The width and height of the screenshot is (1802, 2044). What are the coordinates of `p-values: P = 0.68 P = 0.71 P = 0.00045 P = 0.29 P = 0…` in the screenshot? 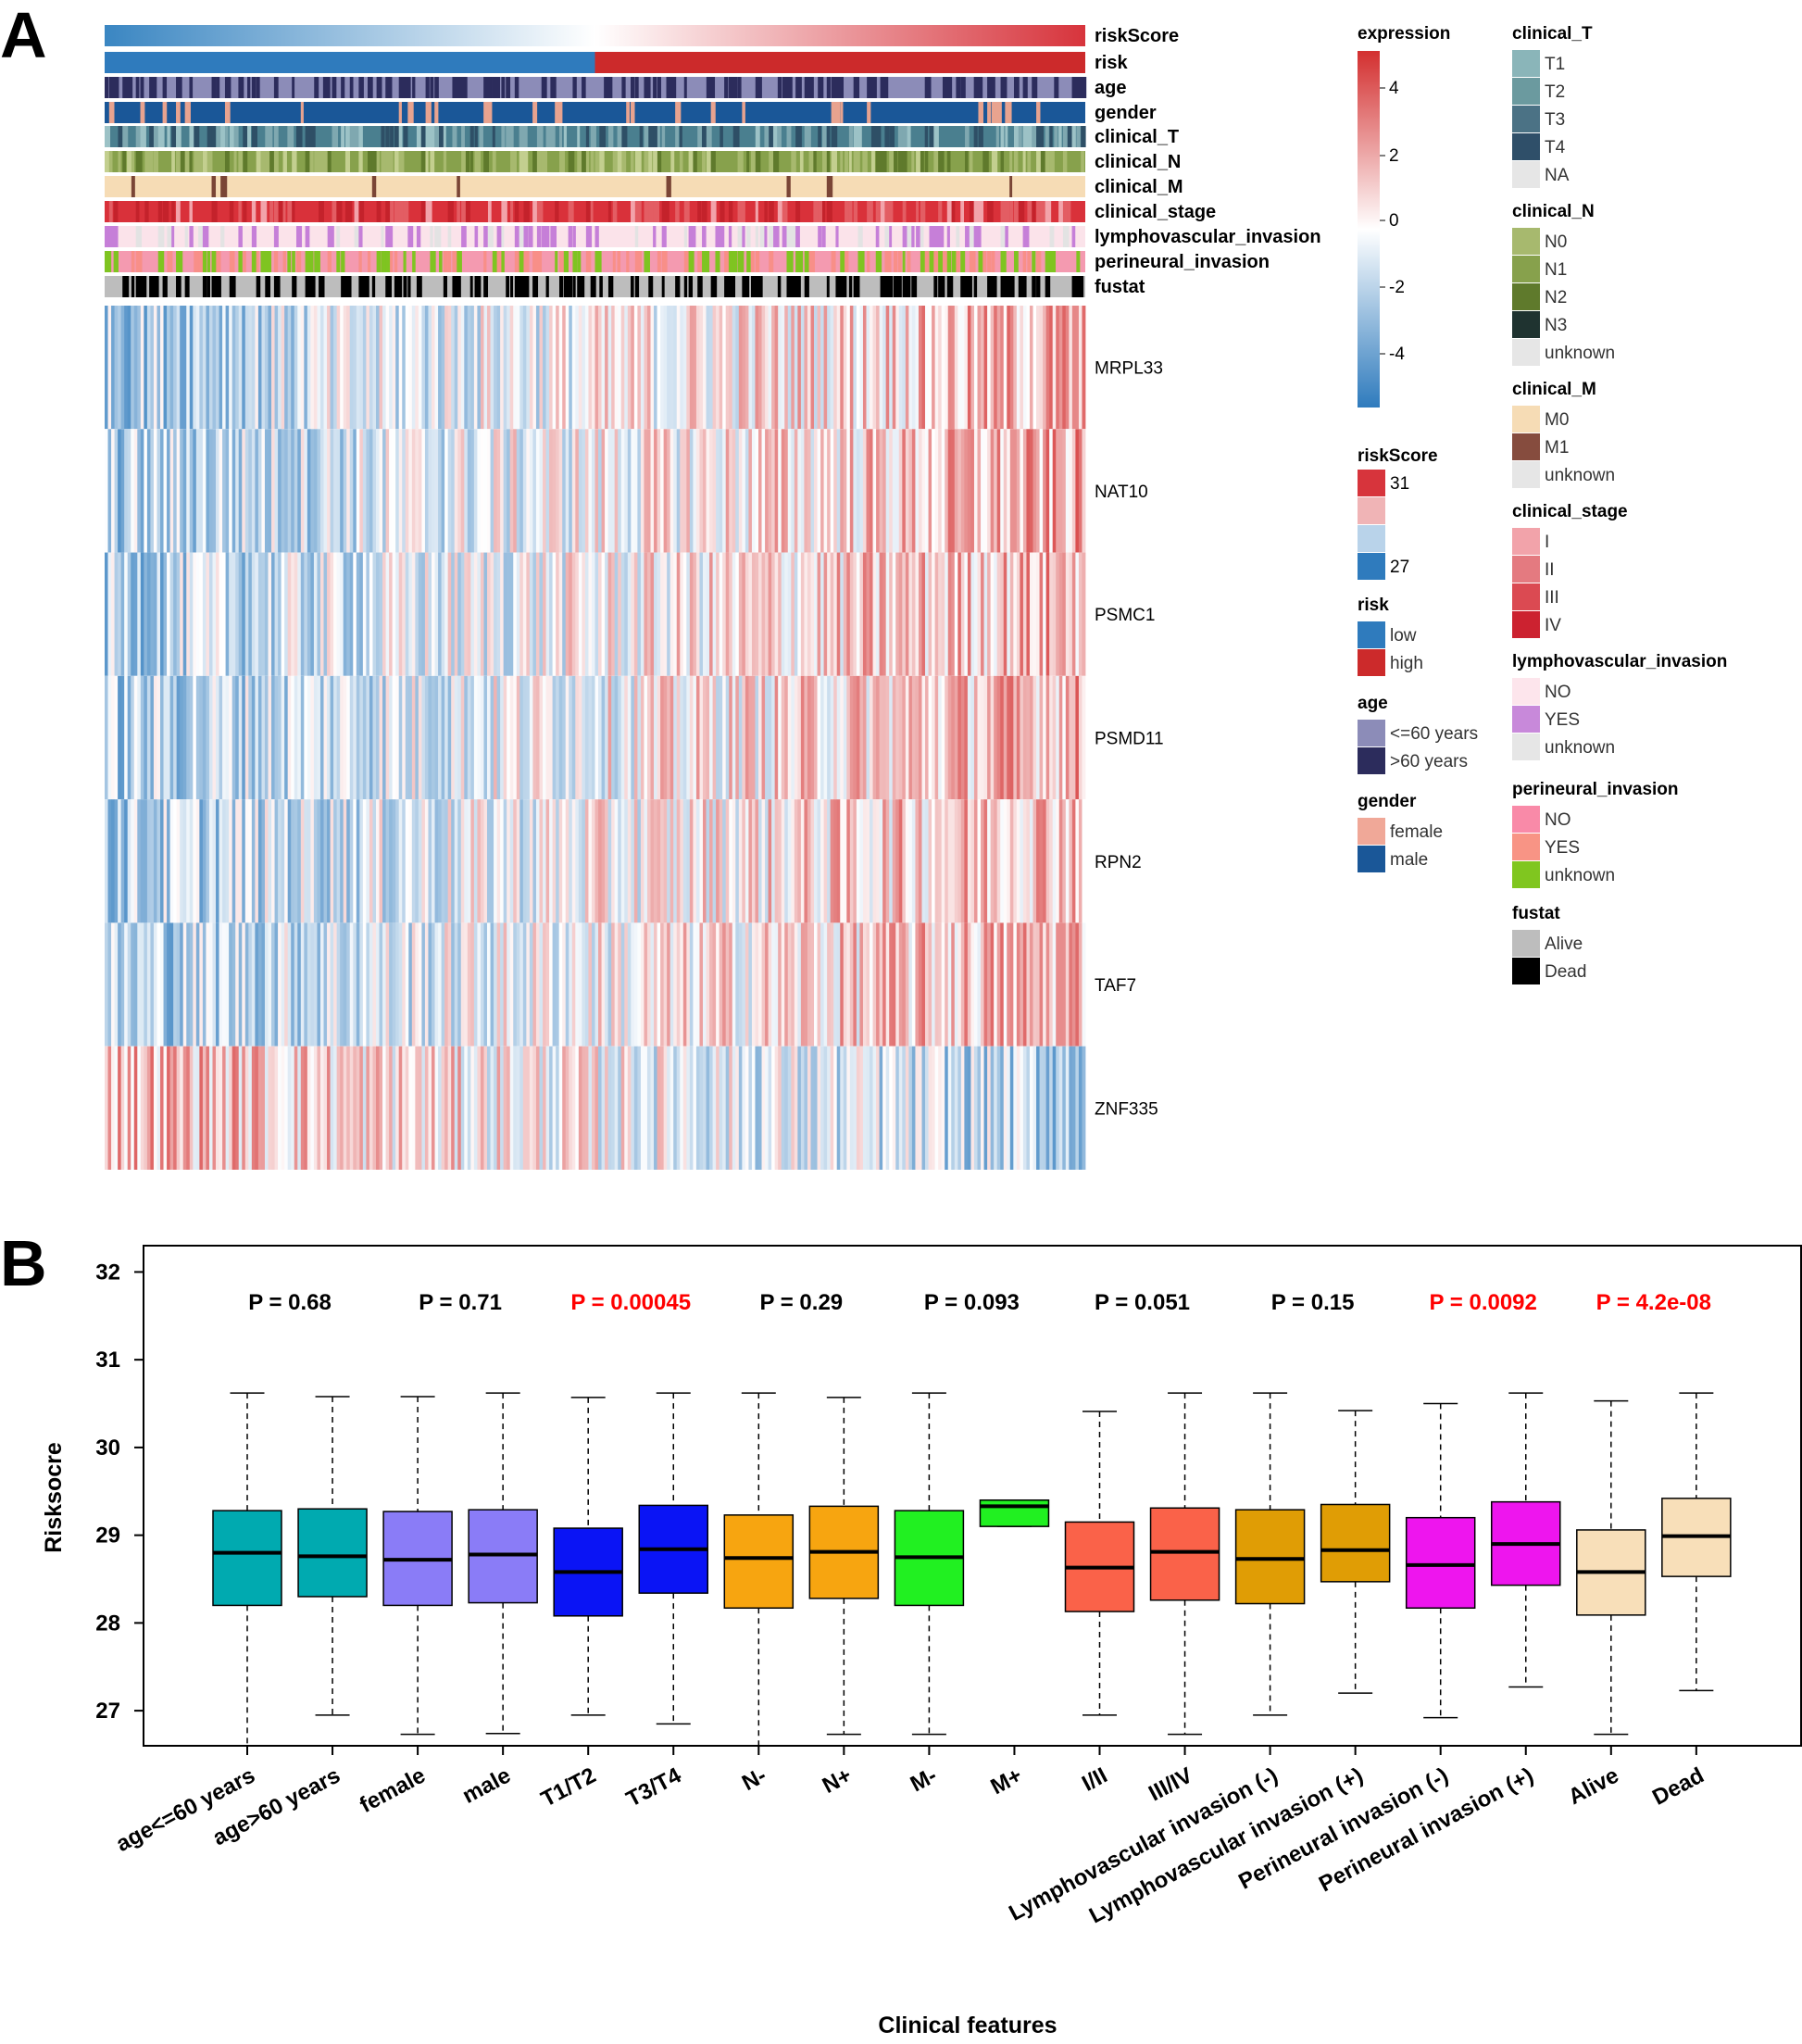 It's located at (979, 1302).